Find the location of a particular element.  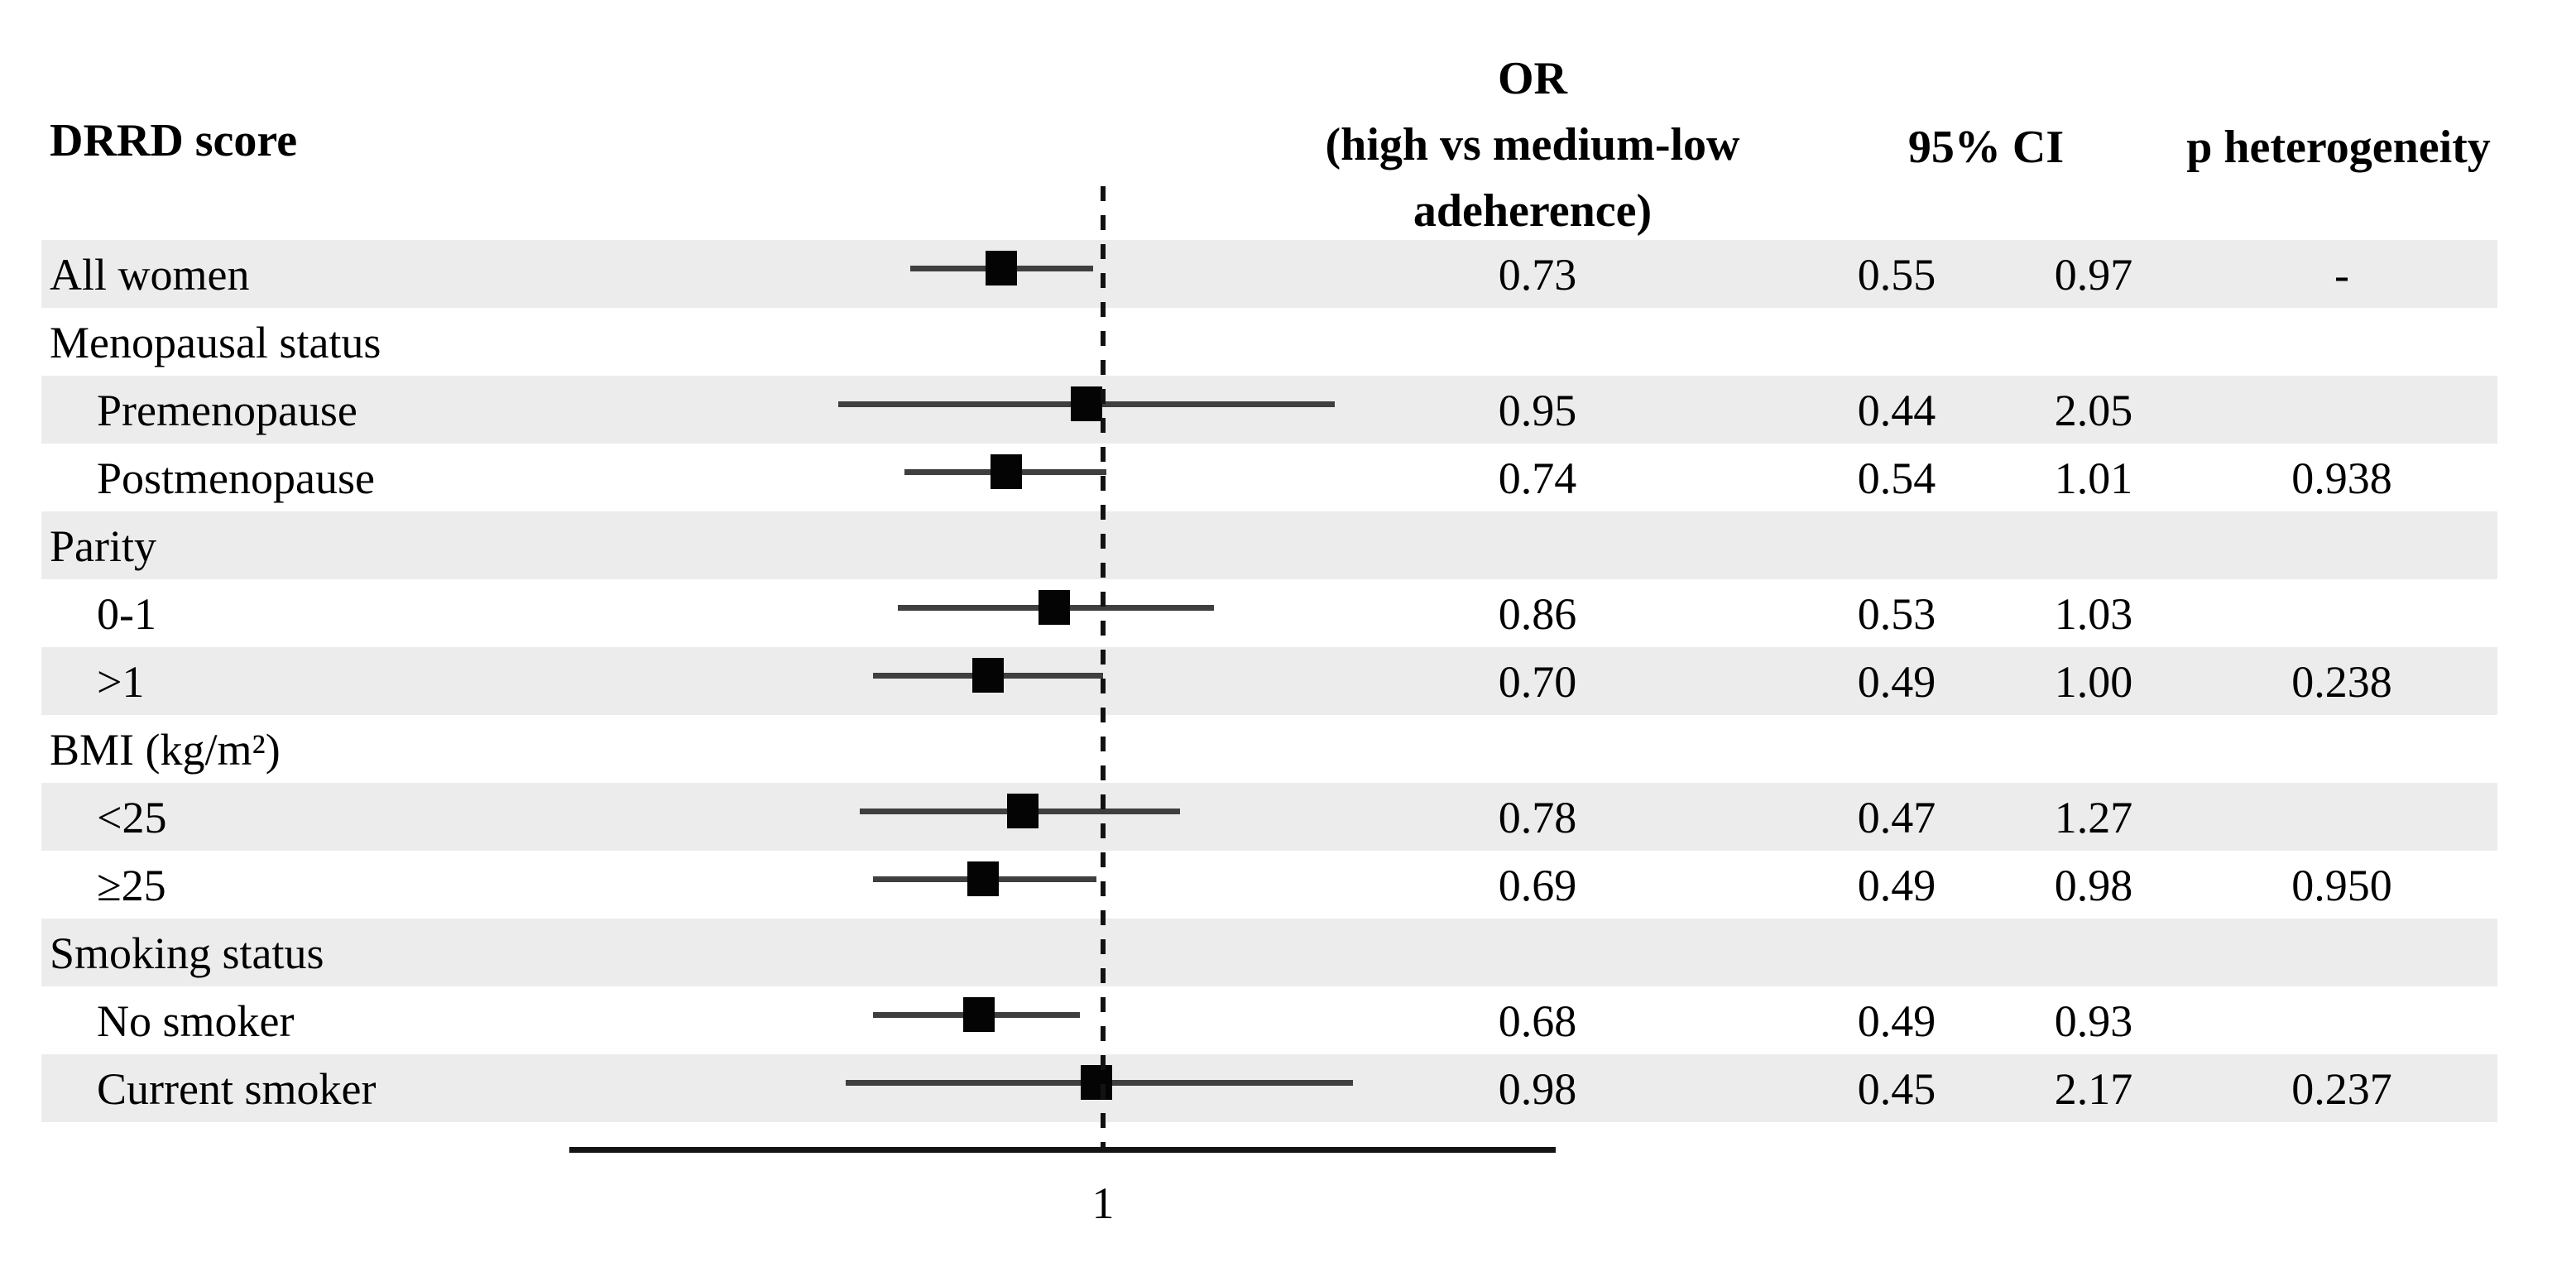

or-value: 0.70 is located at coordinates (1538, 682).